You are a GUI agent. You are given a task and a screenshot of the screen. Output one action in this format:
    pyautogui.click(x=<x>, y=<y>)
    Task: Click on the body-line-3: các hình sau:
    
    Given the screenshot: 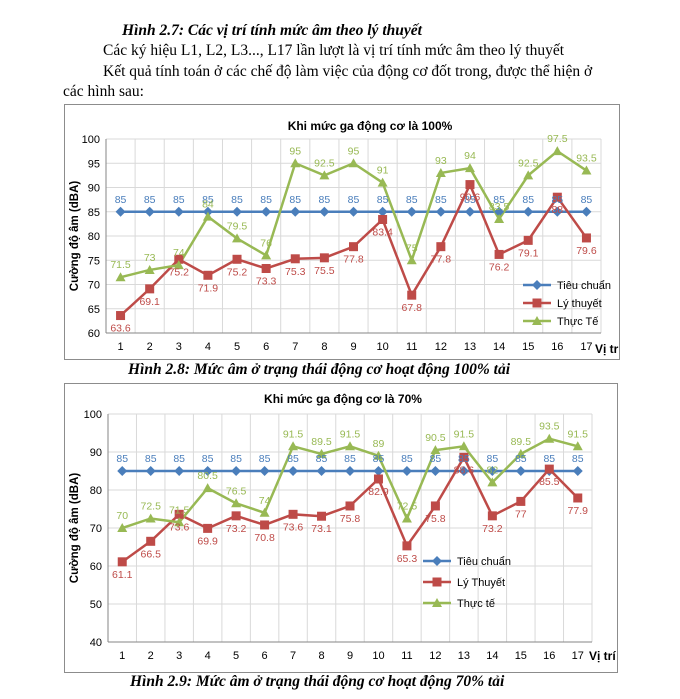 What is the action you would take?
    pyautogui.click(x=103, y=91)
    